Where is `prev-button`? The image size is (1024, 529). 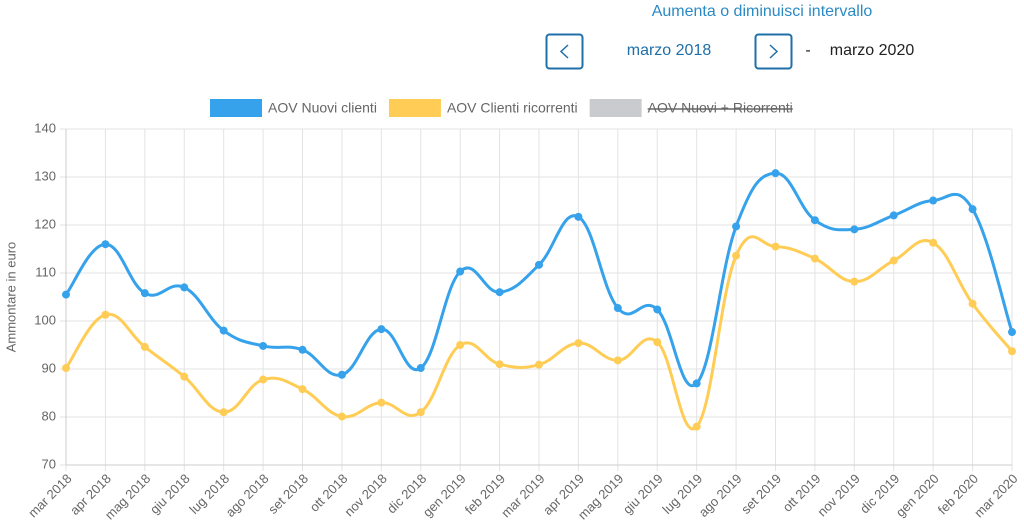 prev-button is located at coordinates (564, 51).